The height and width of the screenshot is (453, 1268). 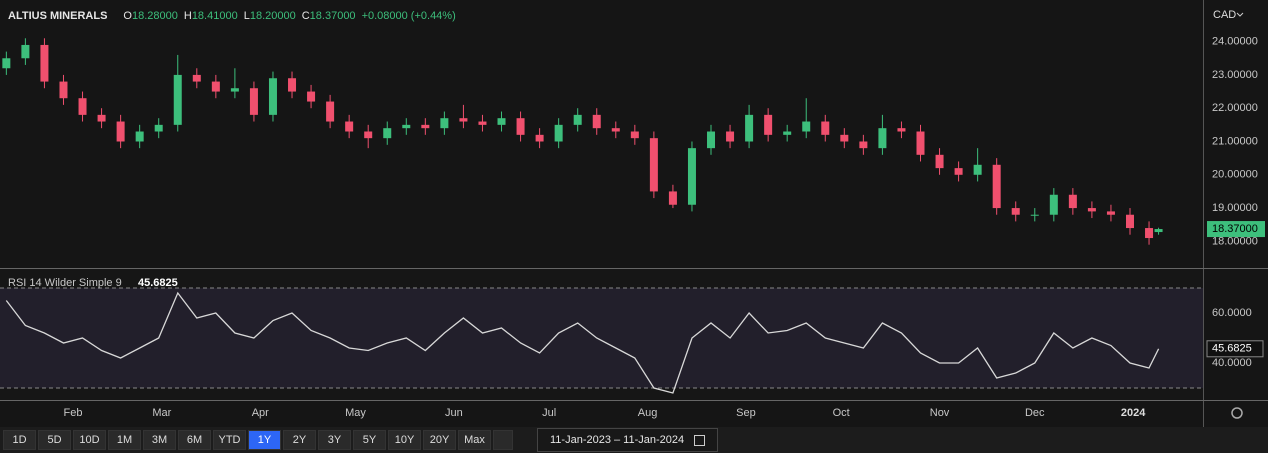 What do you see at coordinates (1235, 141) in the screenshot?
I see `y-tick-label: 21.00000` at bounding box center [1235, 141].